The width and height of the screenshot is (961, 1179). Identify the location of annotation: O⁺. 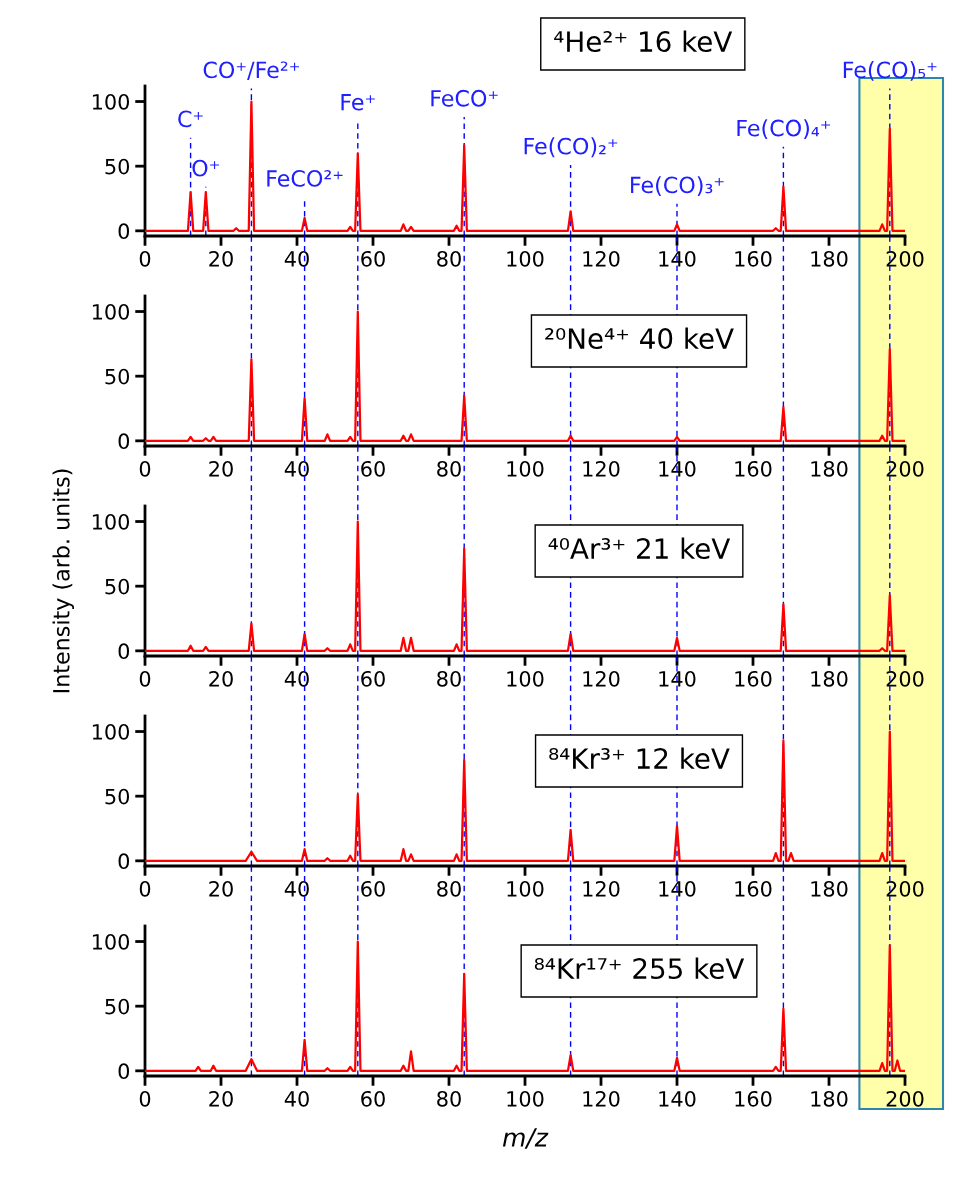
(205, 168).